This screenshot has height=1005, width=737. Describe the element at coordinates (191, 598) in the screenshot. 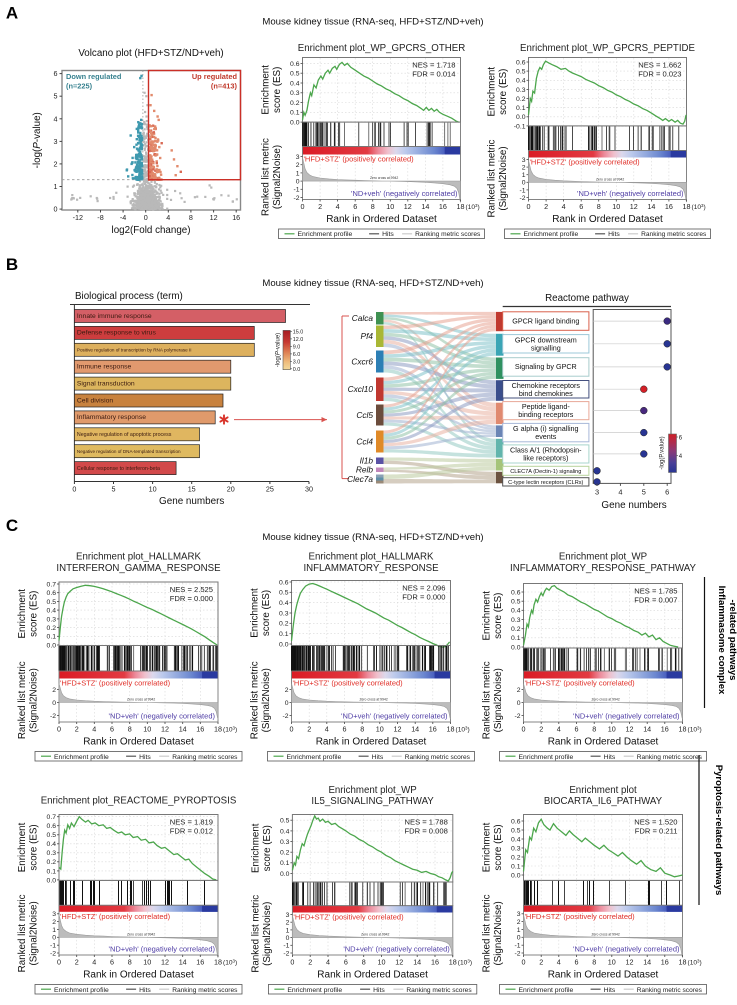

I see `svg-text: FDR = 0.000` at that location.